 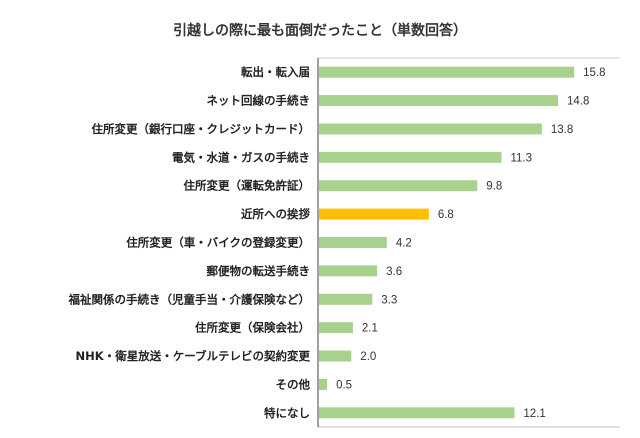 What do you see at coordinates (521, 158) in the screenshot?
I see `data-label: 11.3` at bounding box center [521, 158].